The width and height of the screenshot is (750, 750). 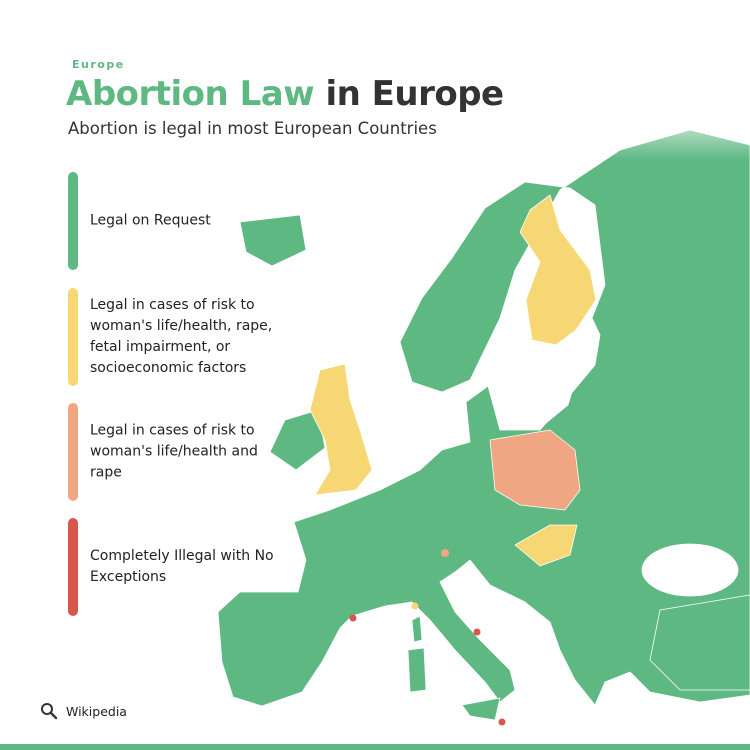 I want to click on eyebrow: Europe, so click(x=98, y=64).